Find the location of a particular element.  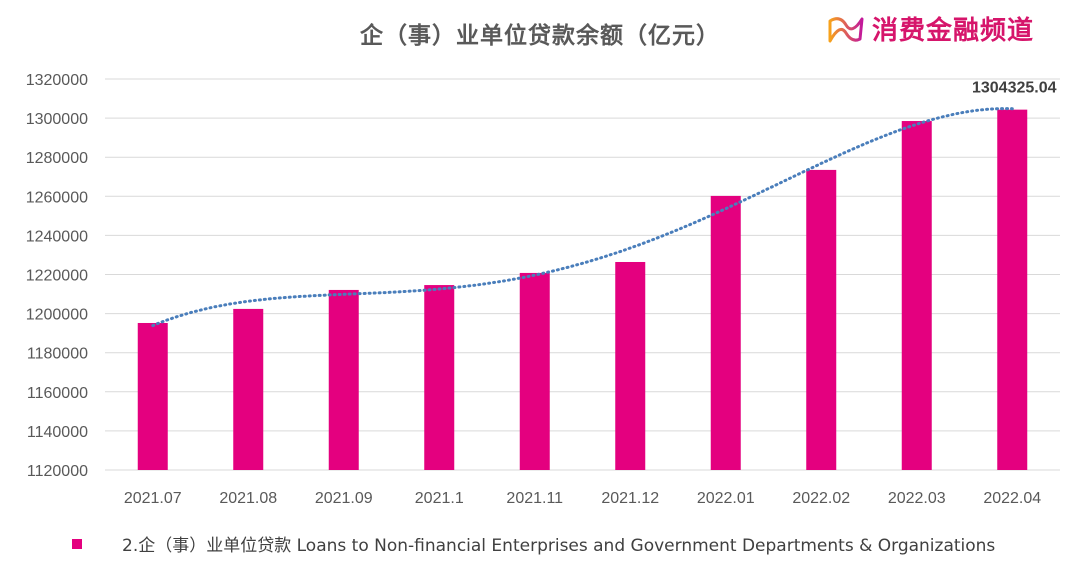

y-tick-label: 1180000 is located at coordinates (57, 354).